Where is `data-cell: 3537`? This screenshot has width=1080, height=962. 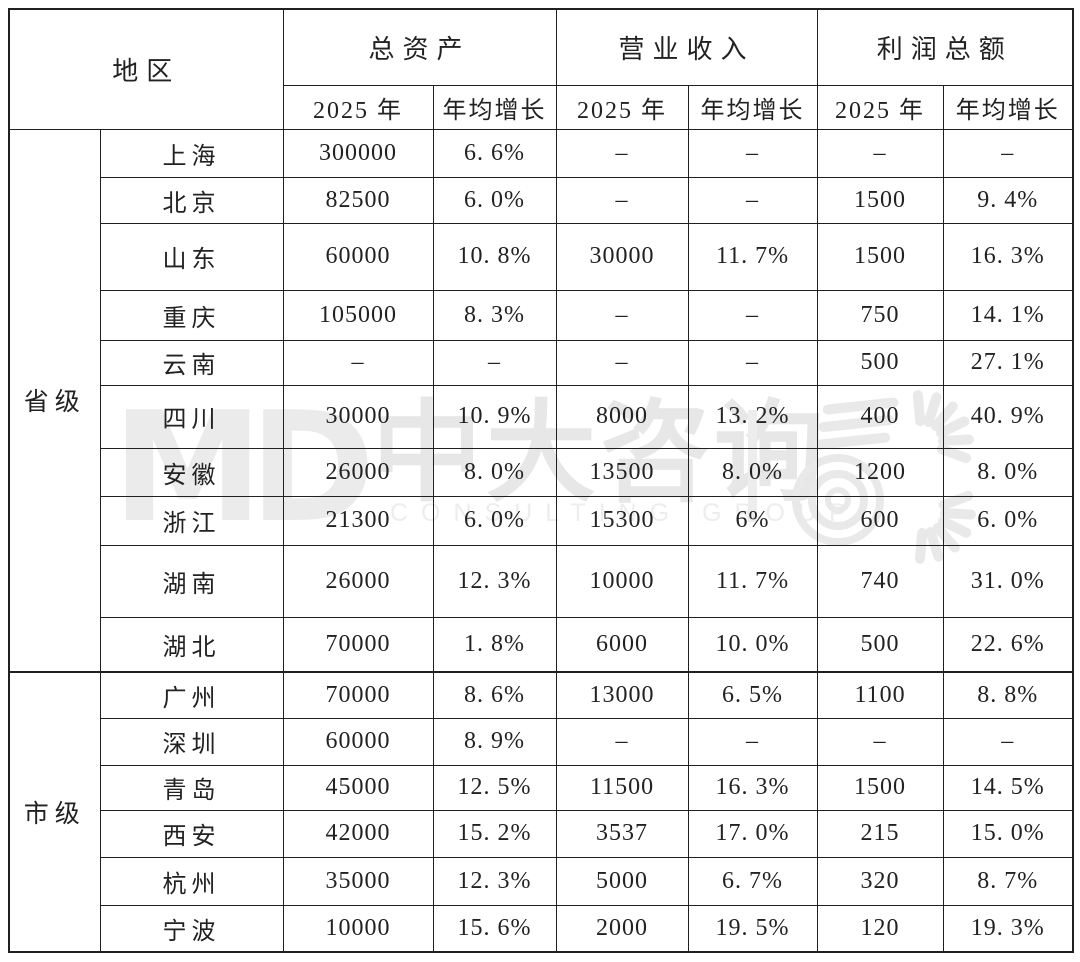 data-cell: 3537 is located at coordinates (622, 833).